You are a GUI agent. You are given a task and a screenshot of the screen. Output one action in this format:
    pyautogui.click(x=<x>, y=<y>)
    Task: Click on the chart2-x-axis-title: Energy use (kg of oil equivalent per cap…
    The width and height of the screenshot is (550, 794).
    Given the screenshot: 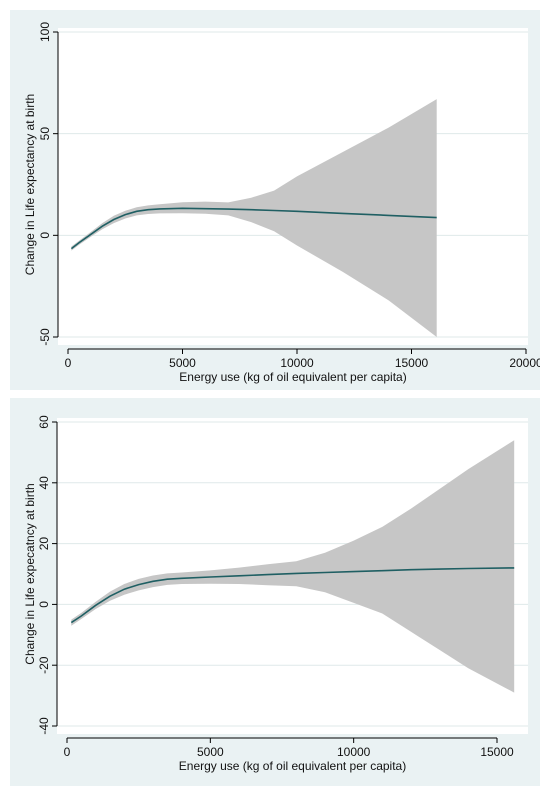 What is the action you would take?
    pyautogui.click(x=292, y=766)
    